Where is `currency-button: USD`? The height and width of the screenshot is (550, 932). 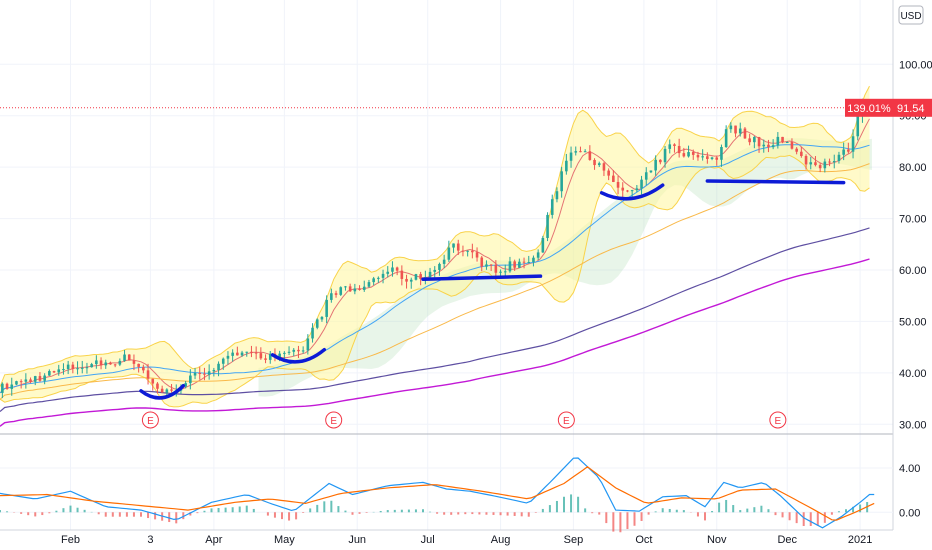 currency-button: USD is located at coordinates (911, 15).